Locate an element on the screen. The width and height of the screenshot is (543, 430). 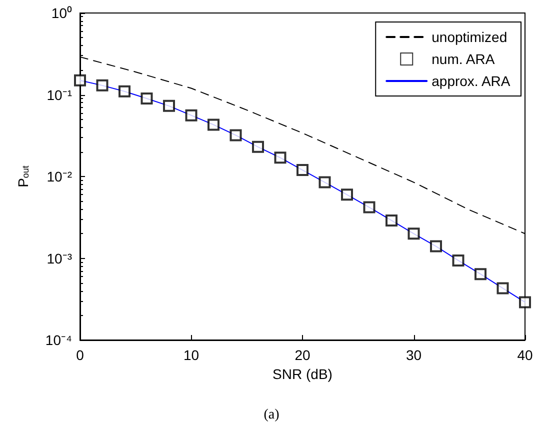
x-tick-label: 20 is located at coordinates (302, 355).